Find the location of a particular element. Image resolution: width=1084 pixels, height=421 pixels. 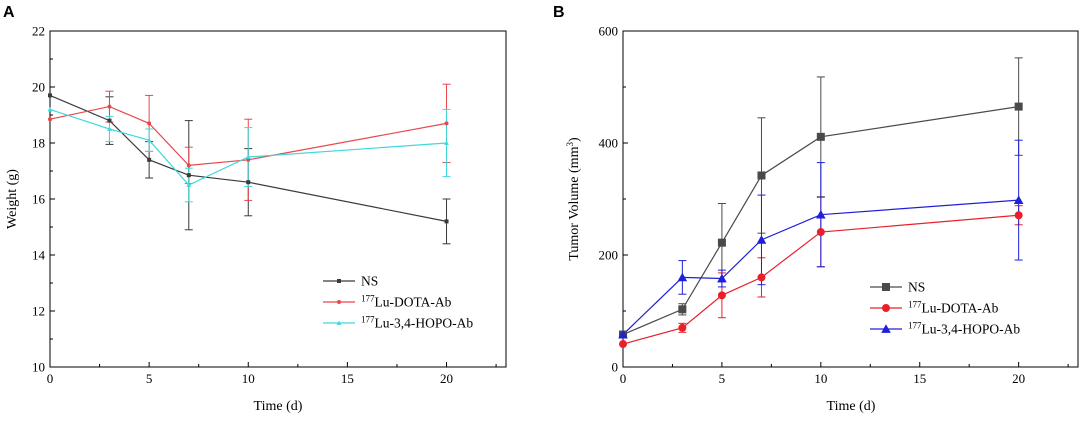

markers-a is located at coordinates (248, 158).